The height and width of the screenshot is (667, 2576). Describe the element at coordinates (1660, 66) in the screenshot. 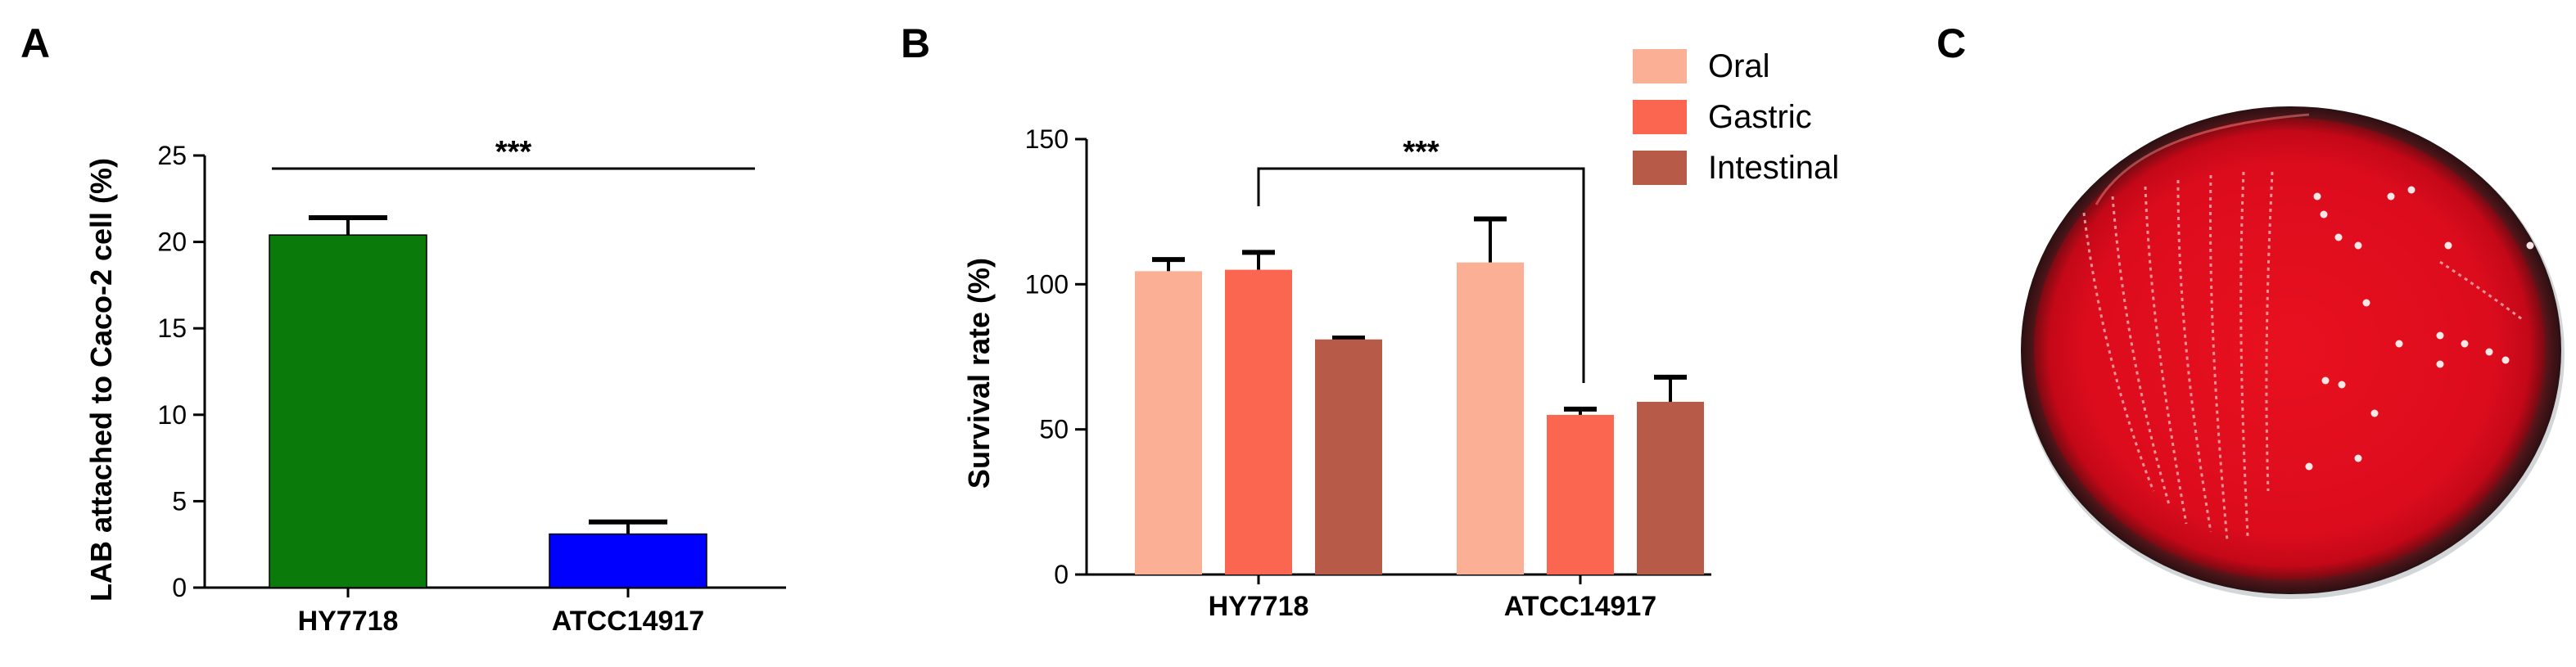

I see `legend-swatch-oral` at that location.